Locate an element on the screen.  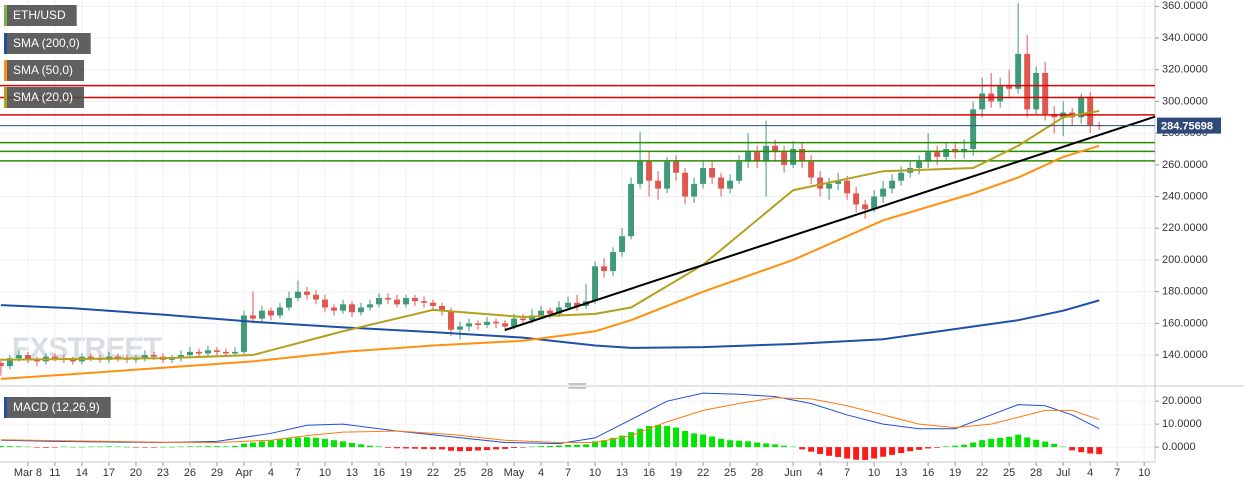
y-tick-label: 0.0000 is located at coordinates (1179, 447).